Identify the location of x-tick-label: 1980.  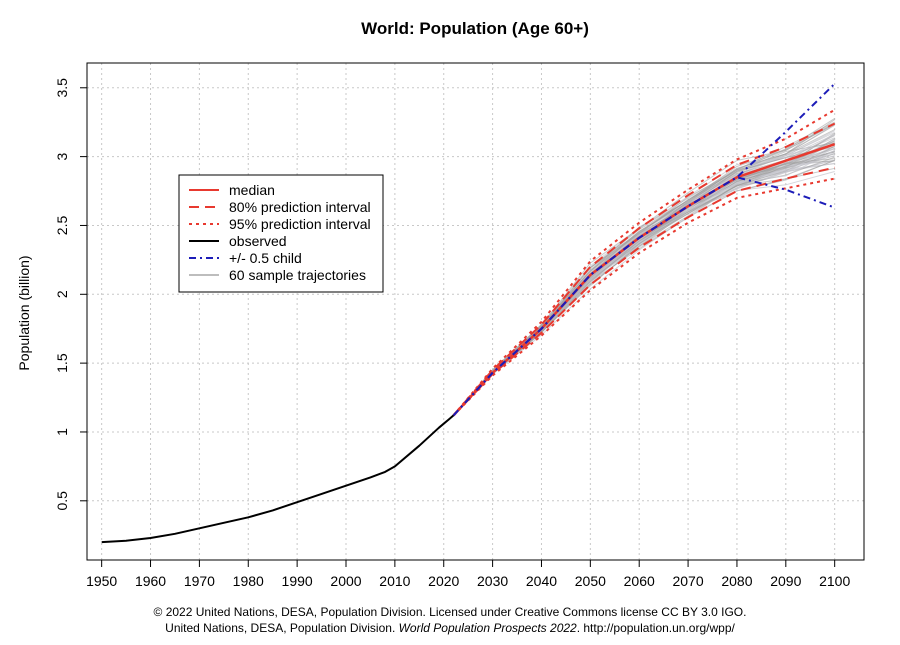
(248, 581).